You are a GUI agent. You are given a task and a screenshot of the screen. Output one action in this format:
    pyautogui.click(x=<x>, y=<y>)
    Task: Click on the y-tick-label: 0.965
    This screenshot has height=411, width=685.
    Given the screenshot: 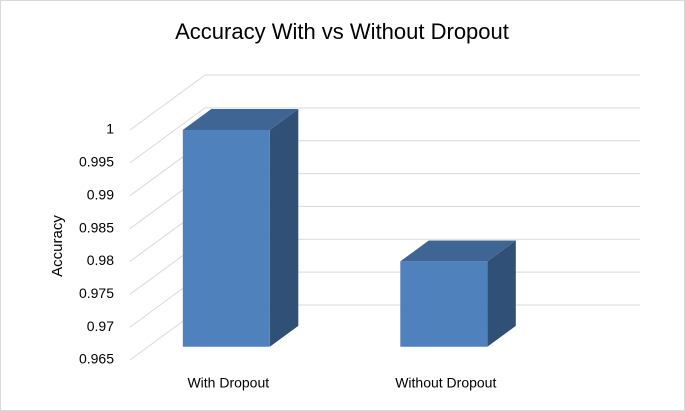 What is the action you would take?
    pyautogui.click(x=96, y=359)
    